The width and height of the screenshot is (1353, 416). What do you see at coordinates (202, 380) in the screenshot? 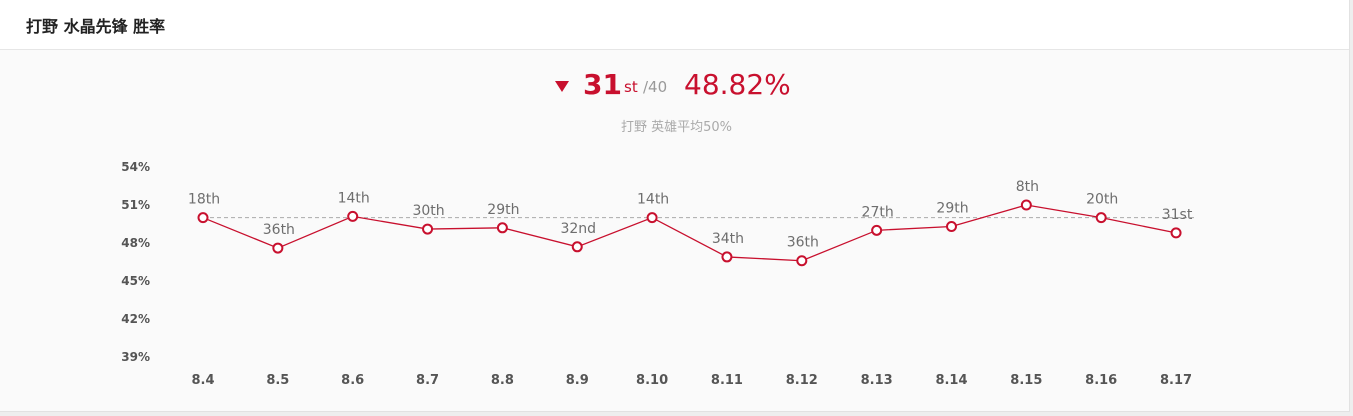
I see `x-tick-label: 8.4` at bounding box center [202, 380].